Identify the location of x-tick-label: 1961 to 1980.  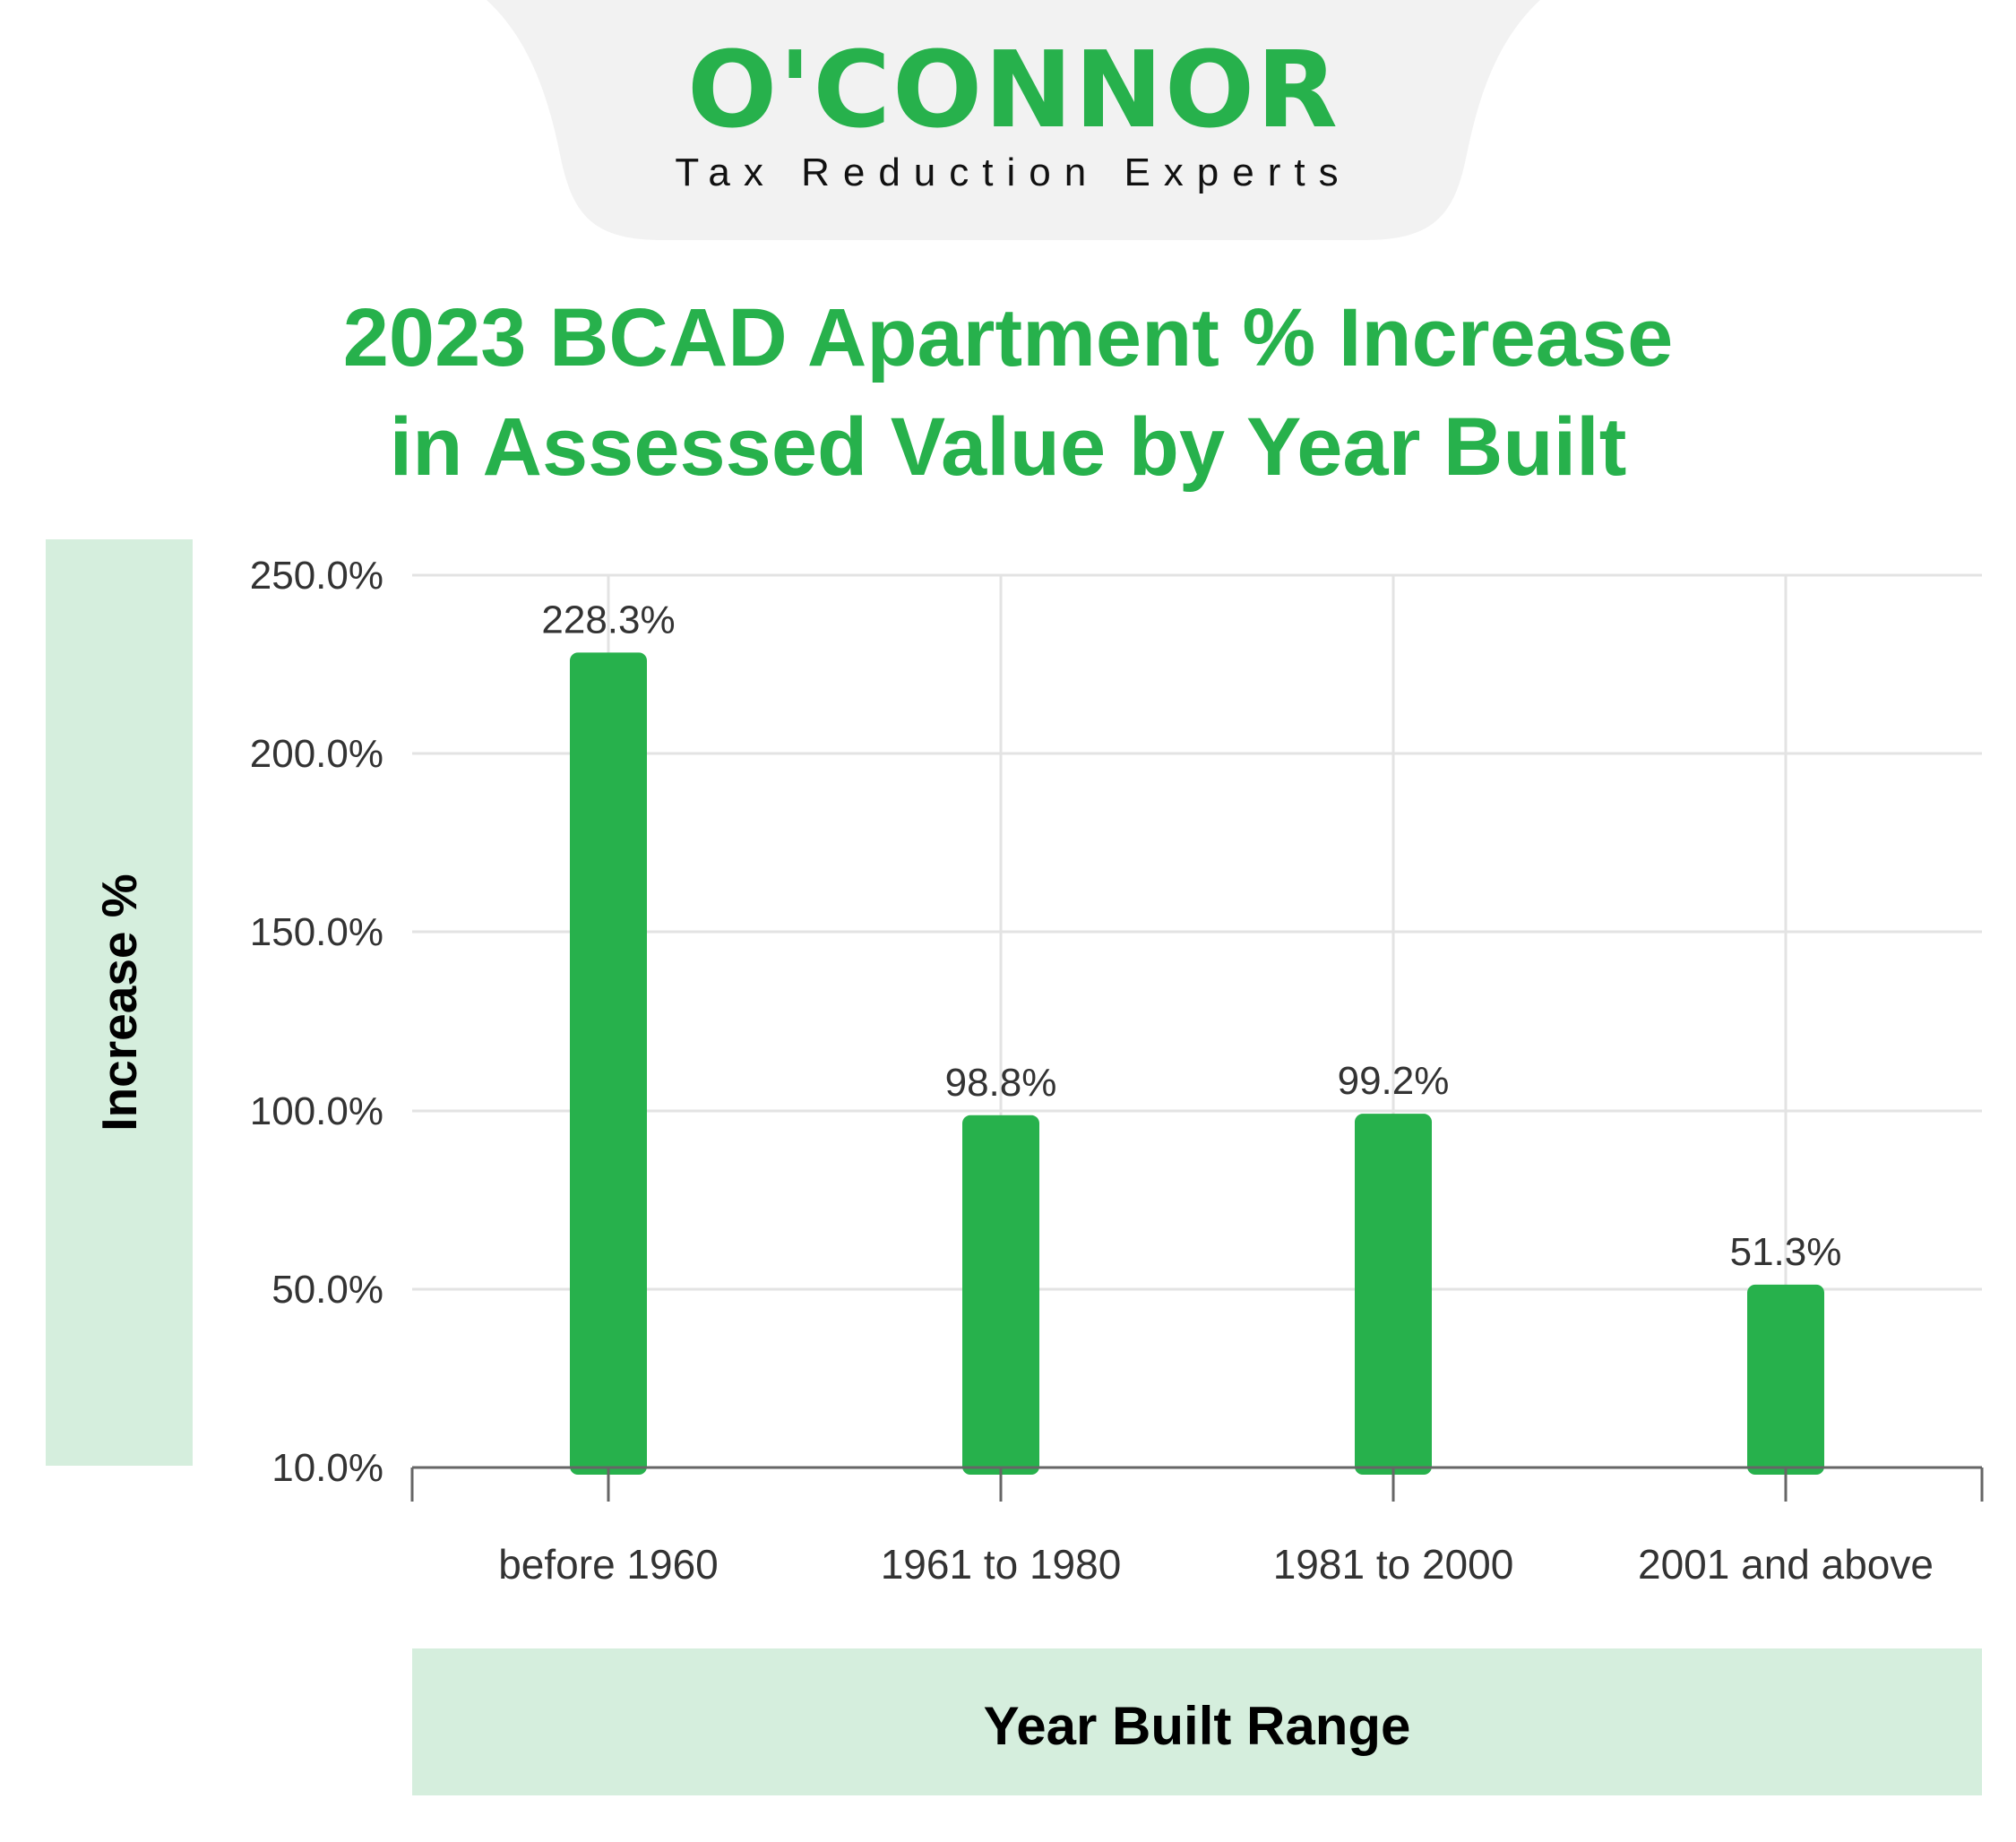
(1002, 1565).